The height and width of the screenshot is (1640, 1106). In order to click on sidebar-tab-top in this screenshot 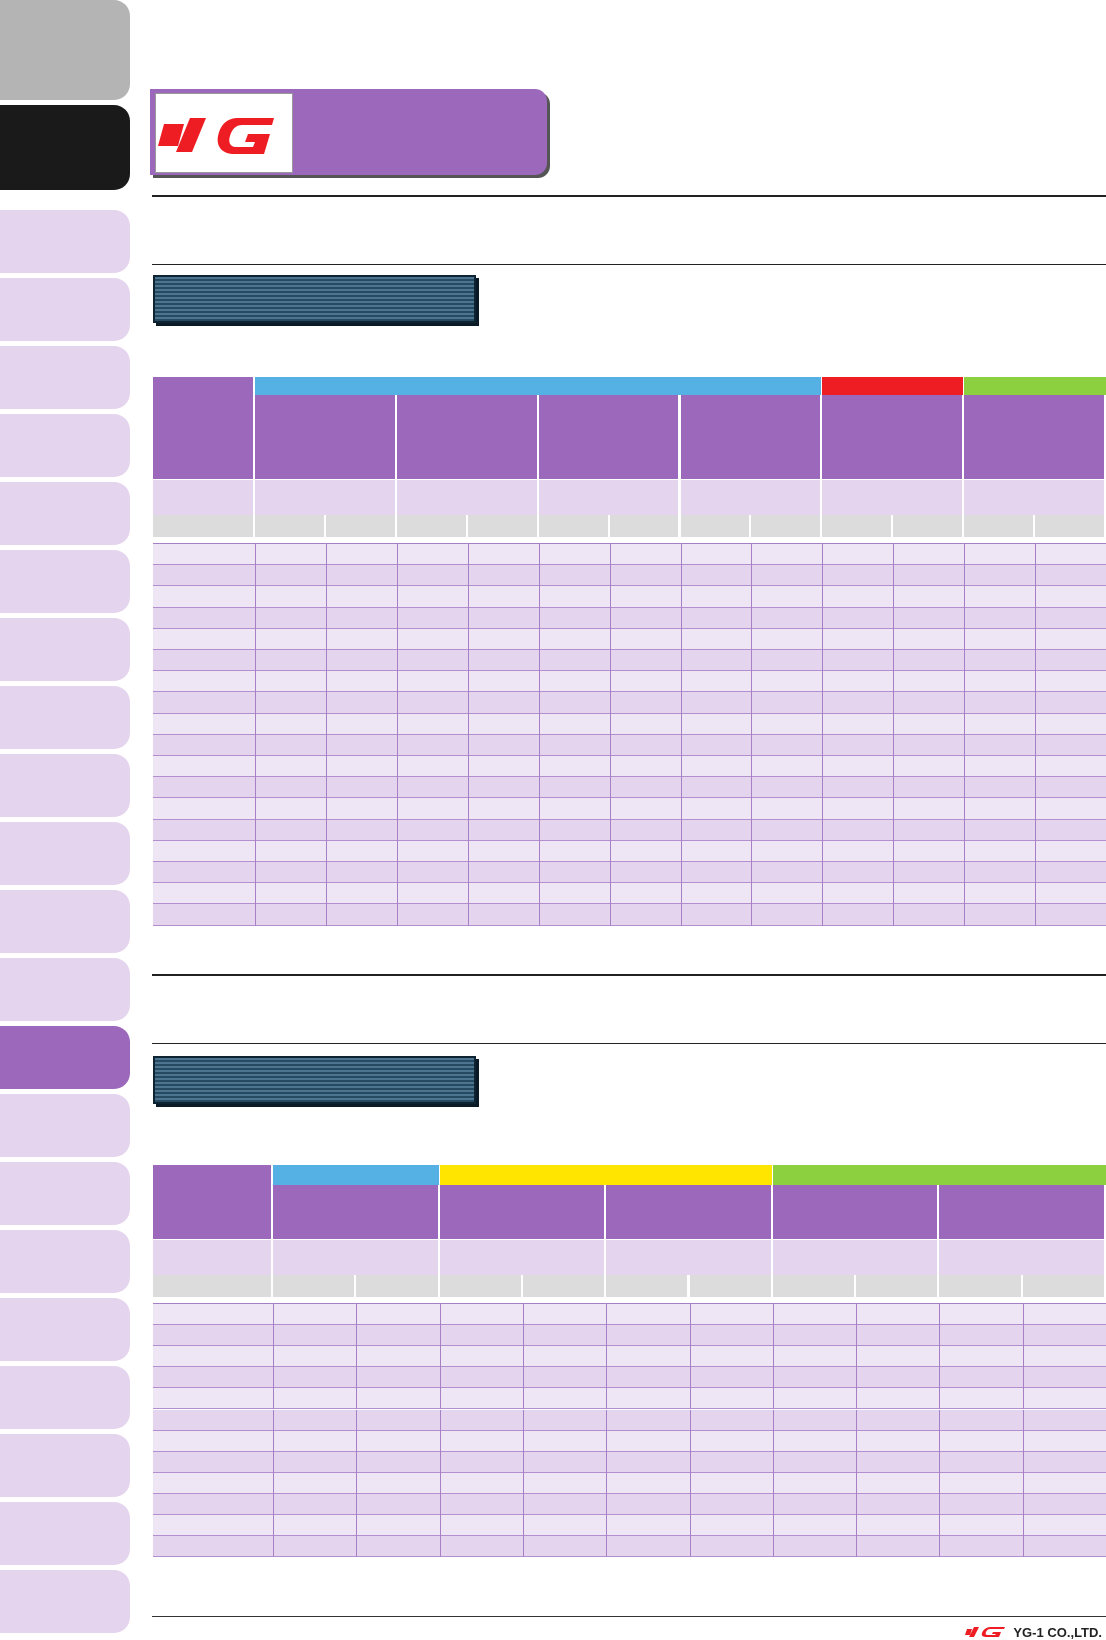, I will do `click(65, 50)`.